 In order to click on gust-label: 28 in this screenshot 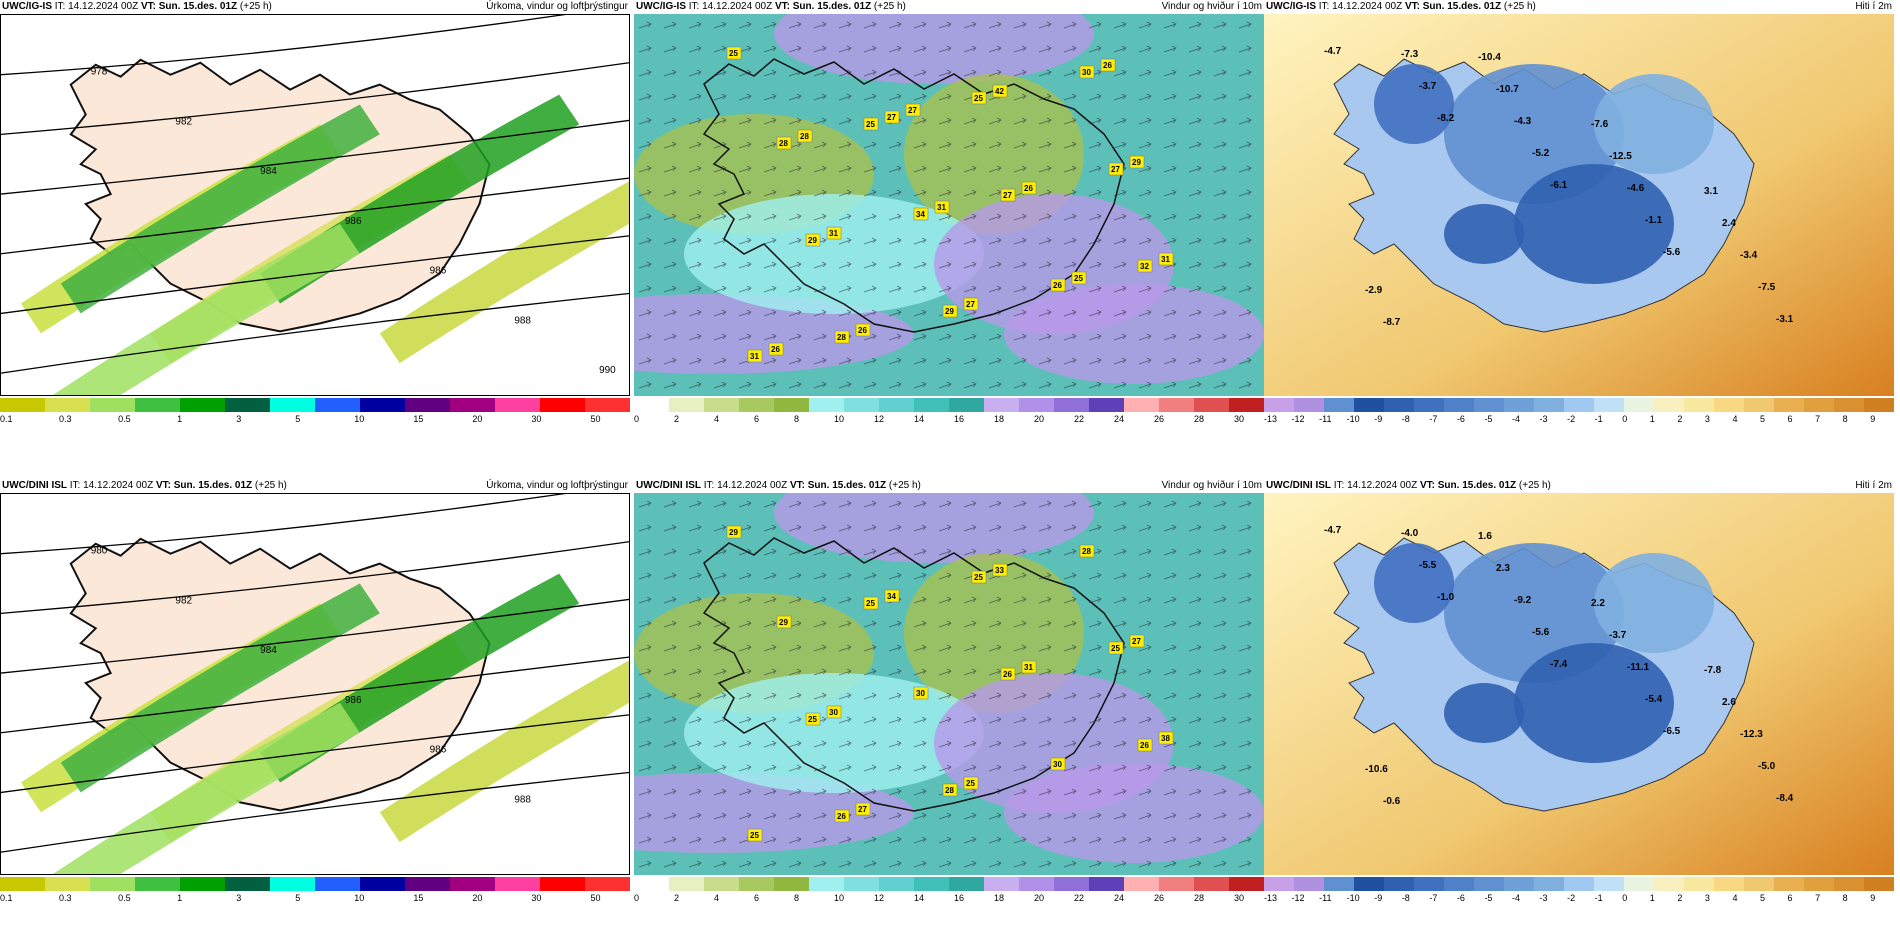, I will do `click(949, 790)`.